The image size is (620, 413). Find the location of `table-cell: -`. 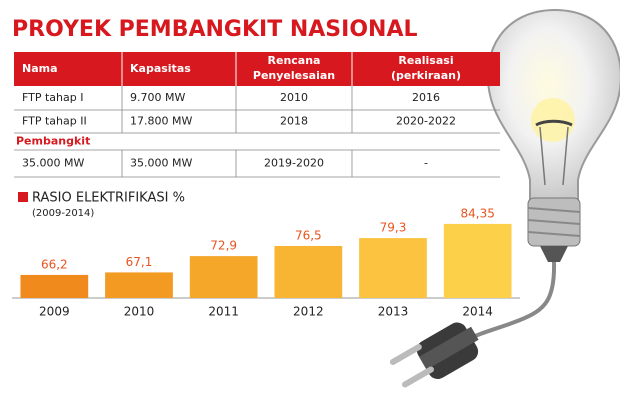

table-cell: - is located at coordinates (426, 163).